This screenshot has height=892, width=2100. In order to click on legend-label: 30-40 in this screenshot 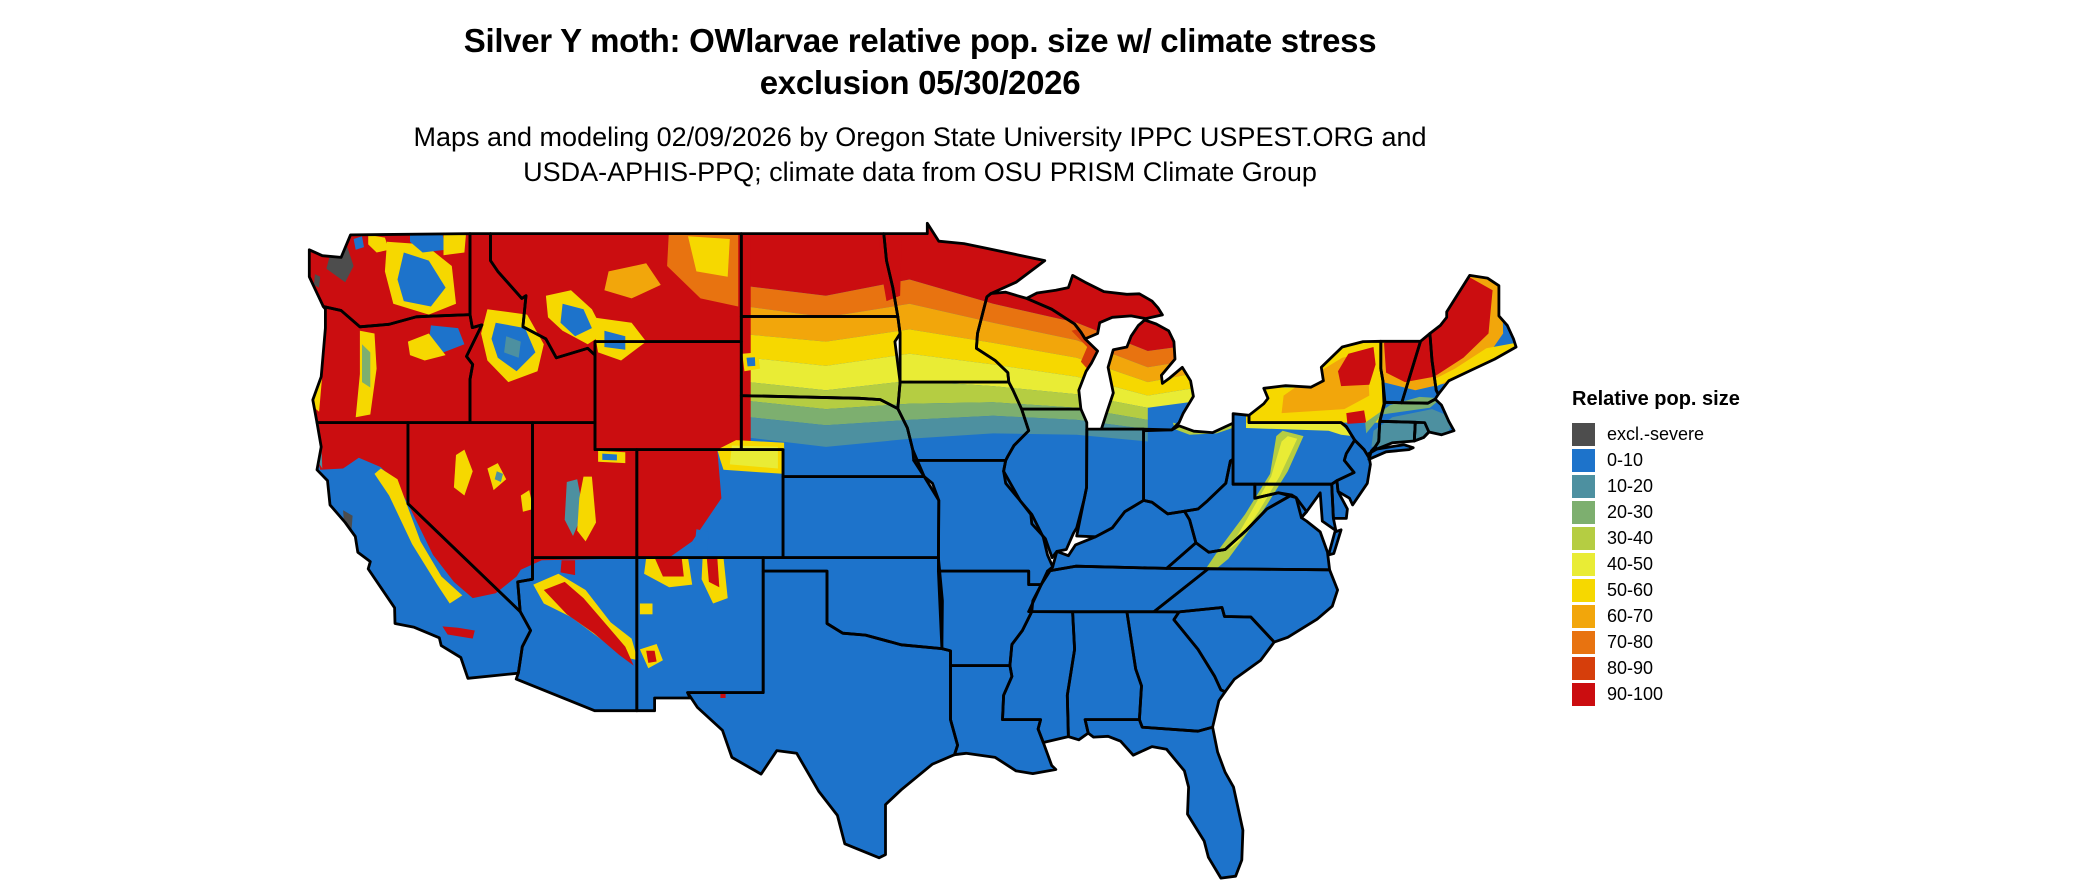, I will do `click(1630, 537)`.